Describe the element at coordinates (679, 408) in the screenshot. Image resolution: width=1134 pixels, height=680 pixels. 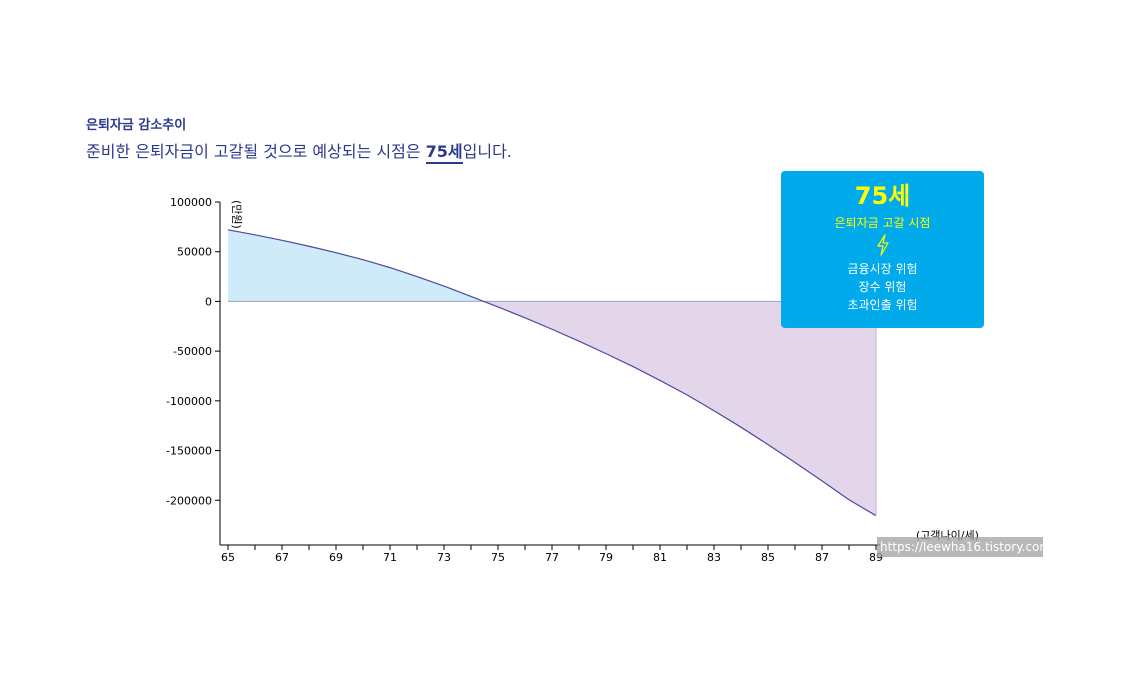
I see `negative-balance-area` at that location.